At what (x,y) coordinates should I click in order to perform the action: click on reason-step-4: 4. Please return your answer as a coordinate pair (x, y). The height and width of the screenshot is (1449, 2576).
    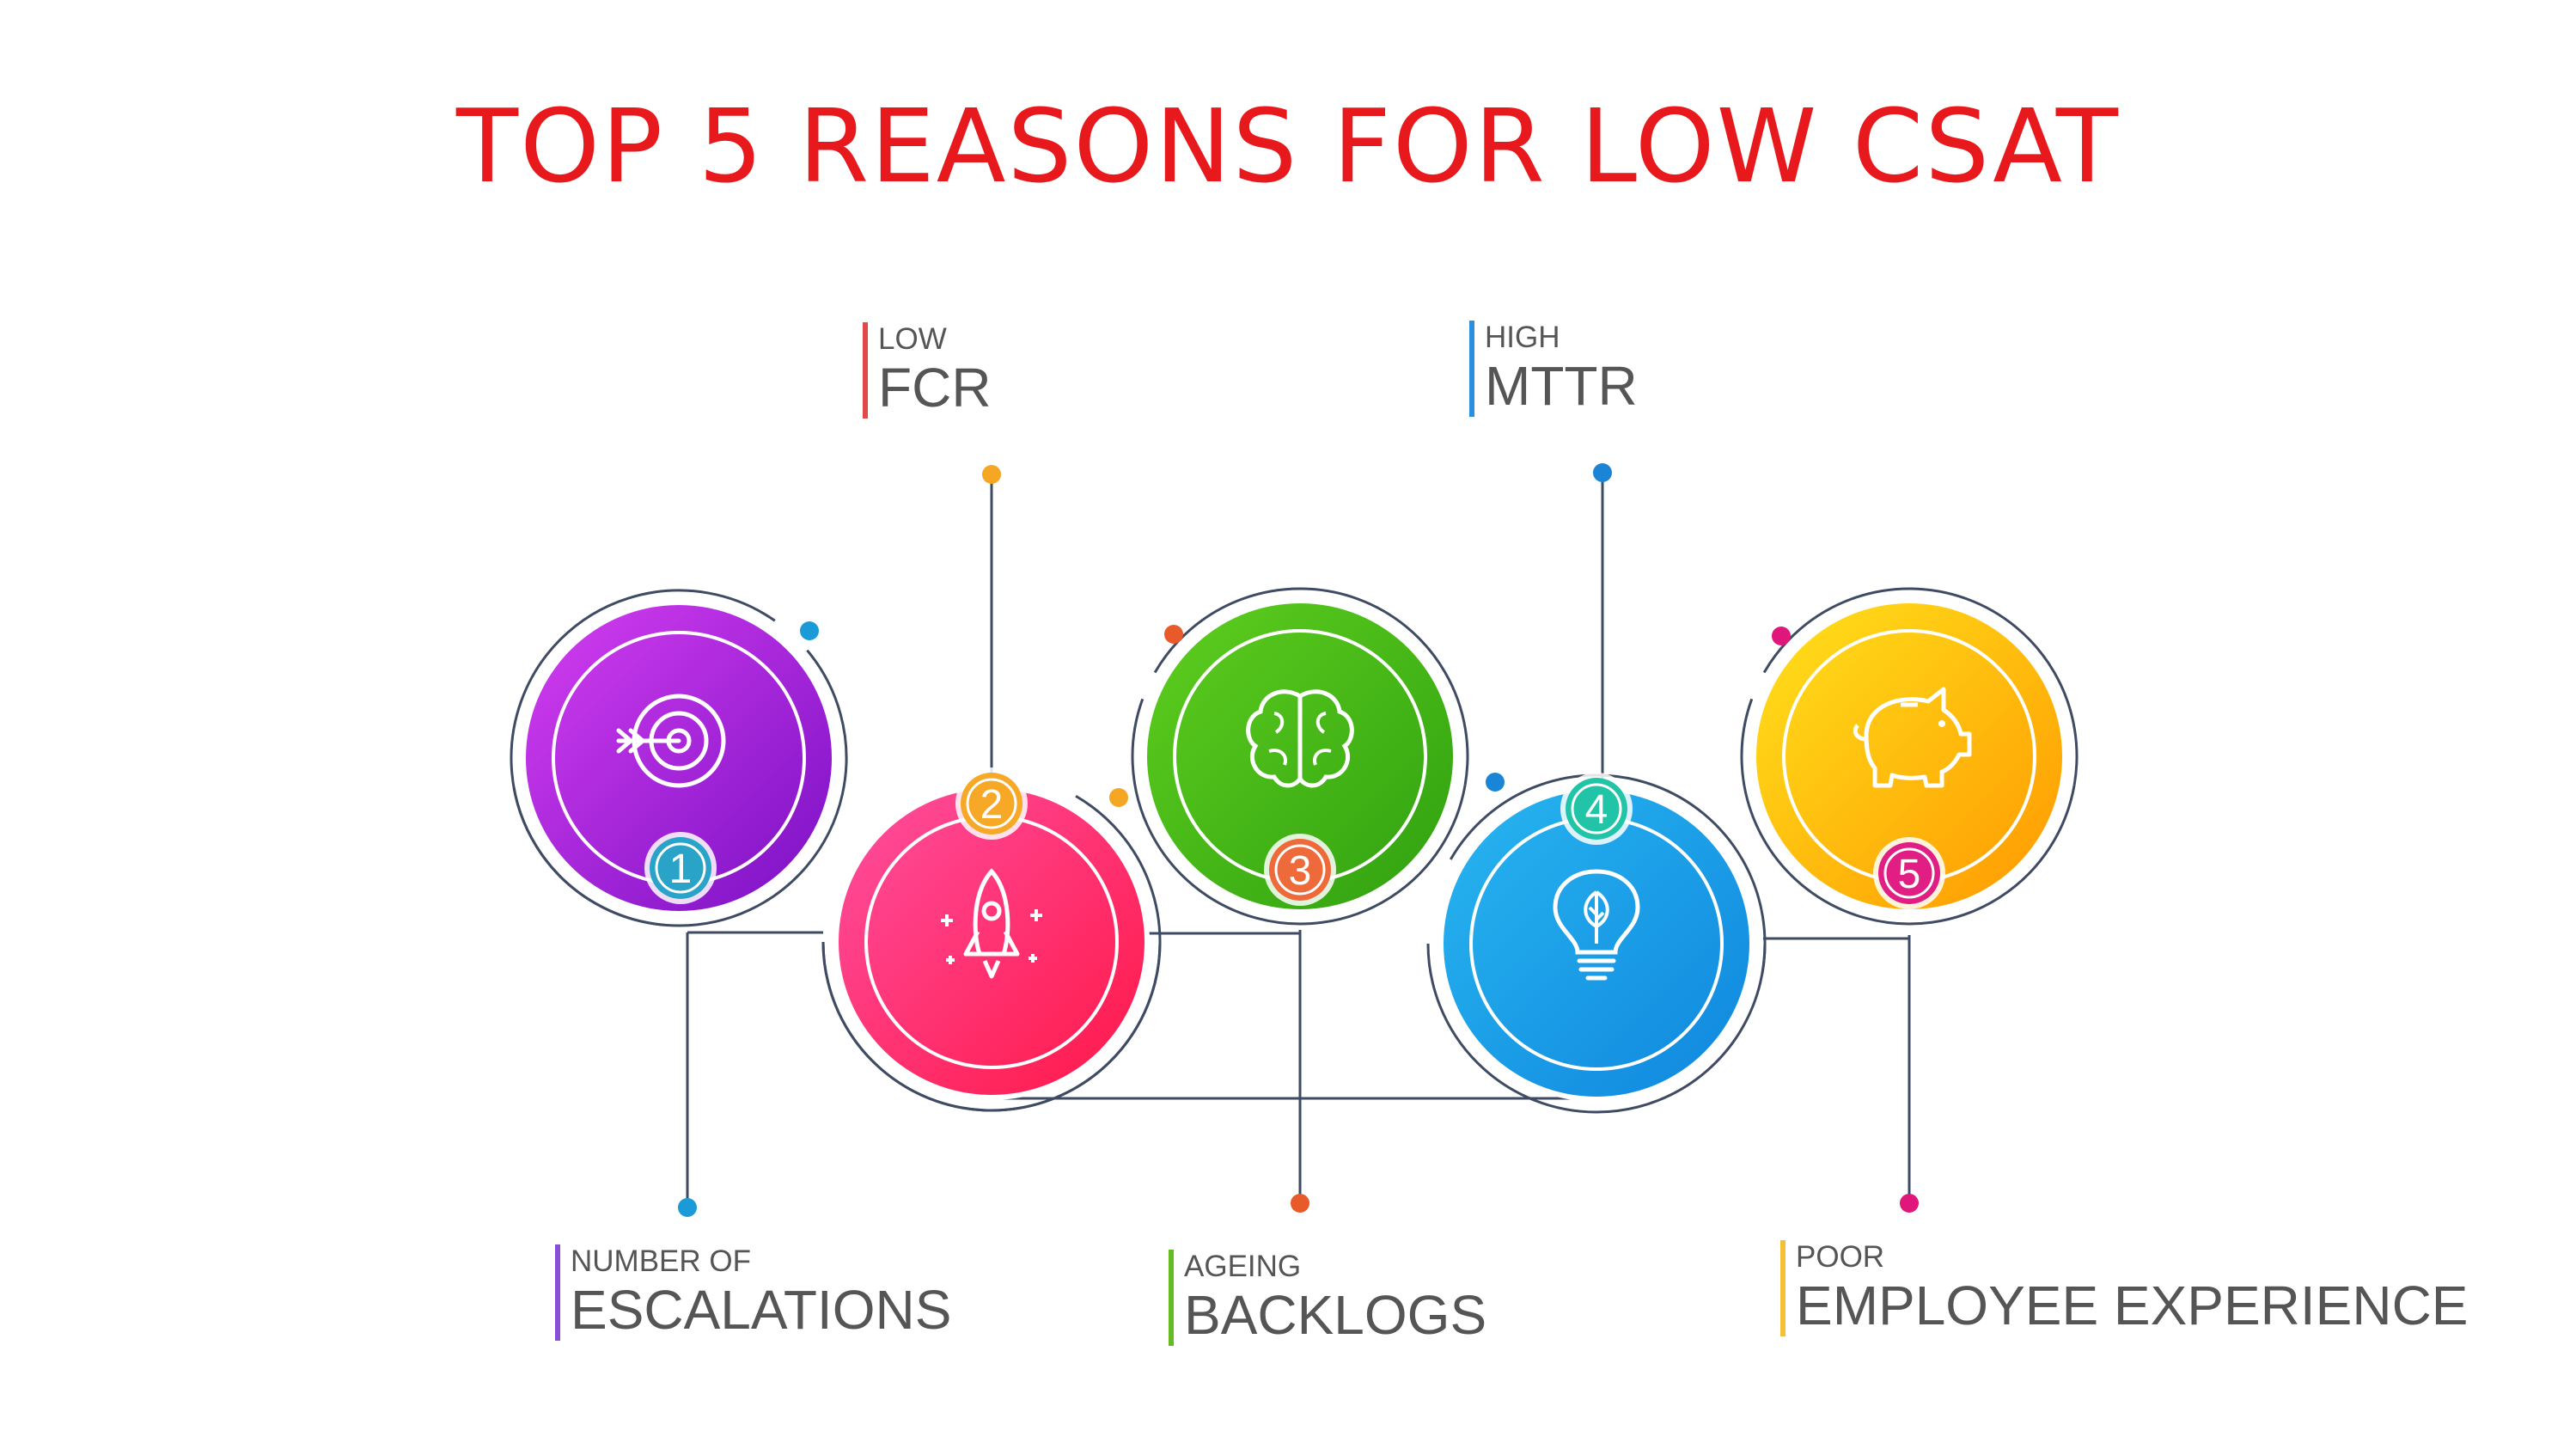
    Looking at the image, I should click on (1596, 943).